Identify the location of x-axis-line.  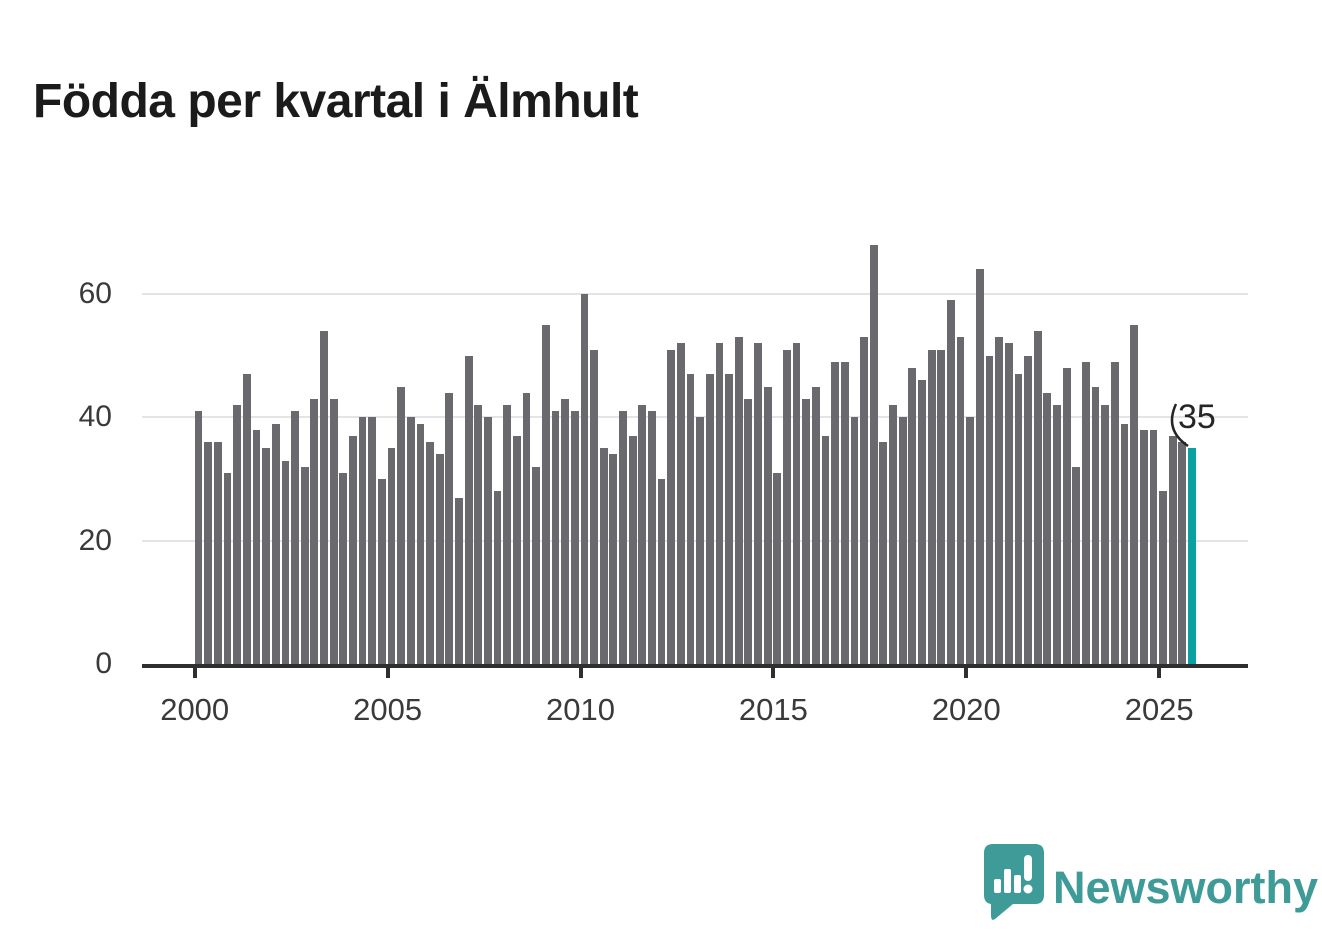
(695, 666).